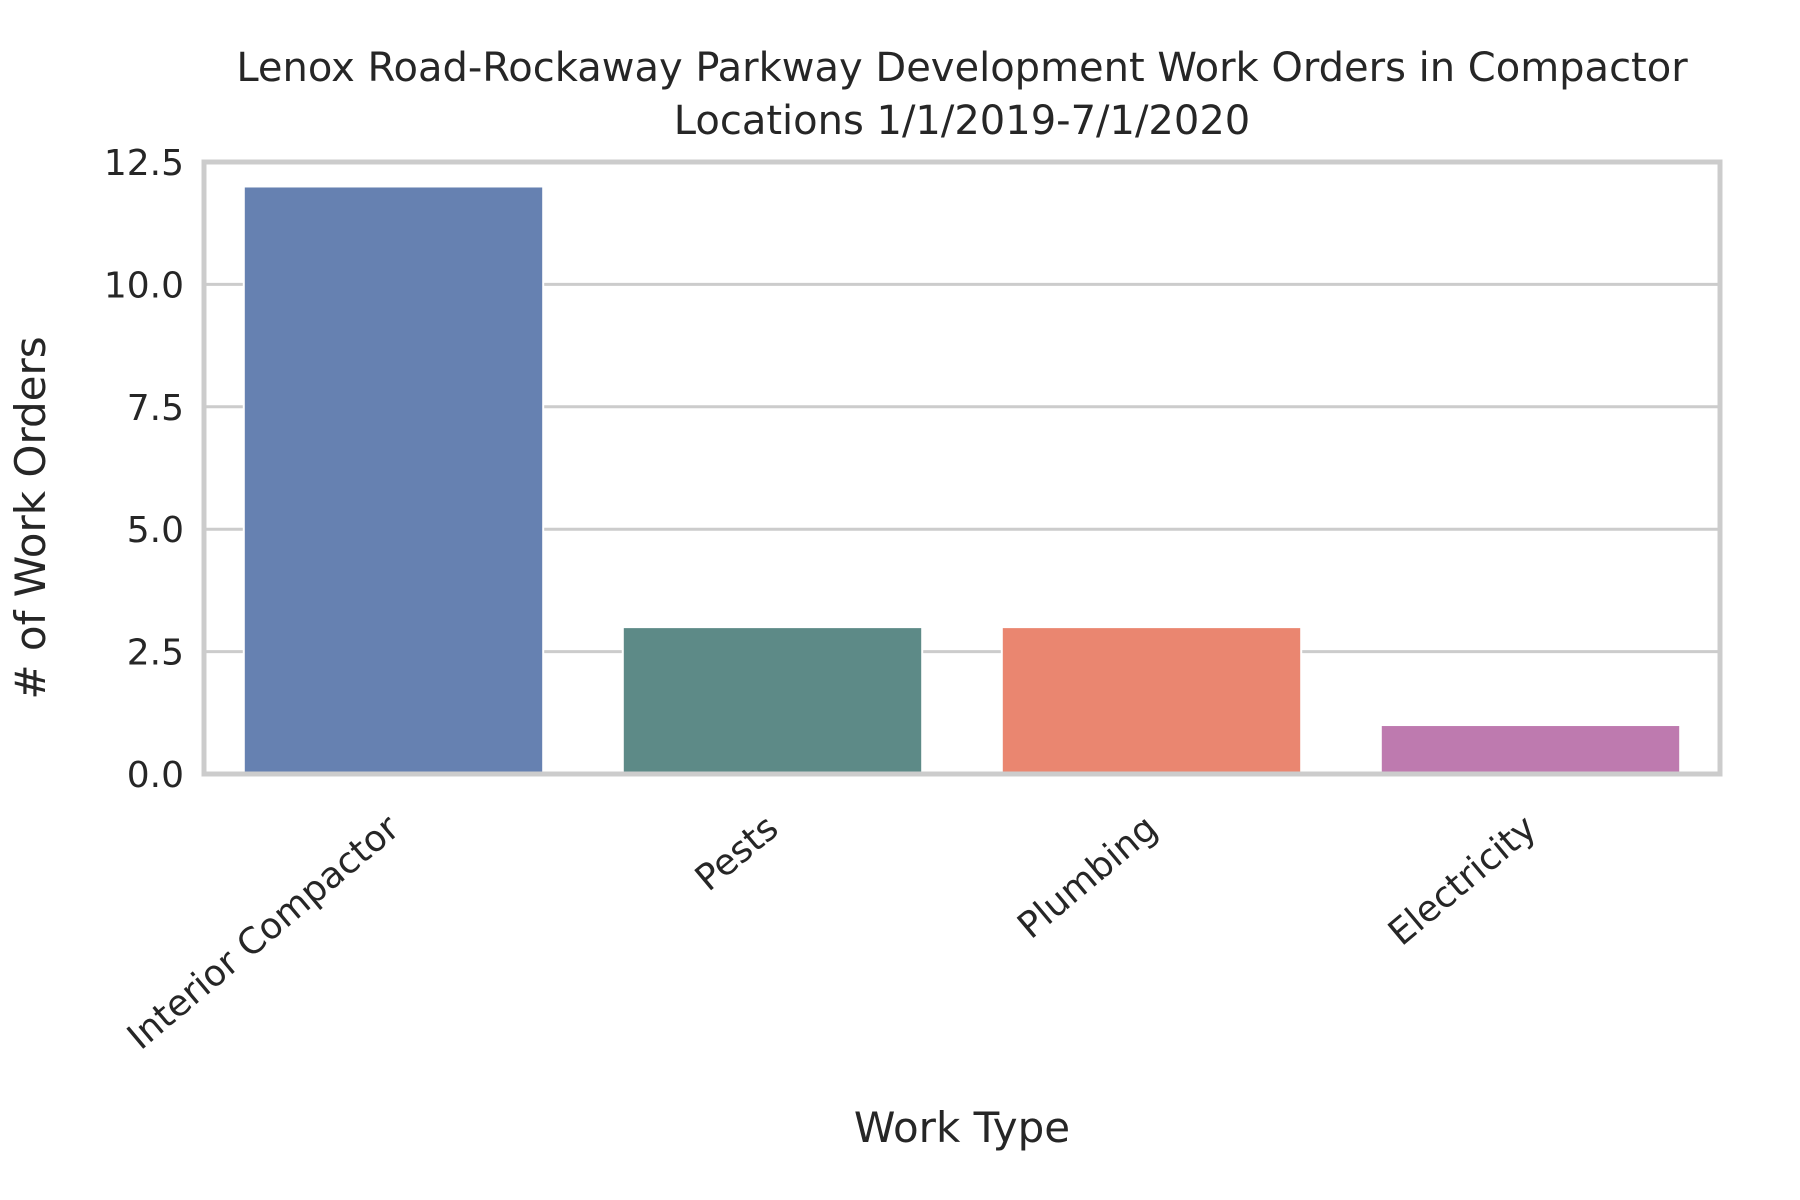 The height and width of the screenshot is (1200, 1800). I want to click on y-tick-label: 7.5, so click(155, 408).